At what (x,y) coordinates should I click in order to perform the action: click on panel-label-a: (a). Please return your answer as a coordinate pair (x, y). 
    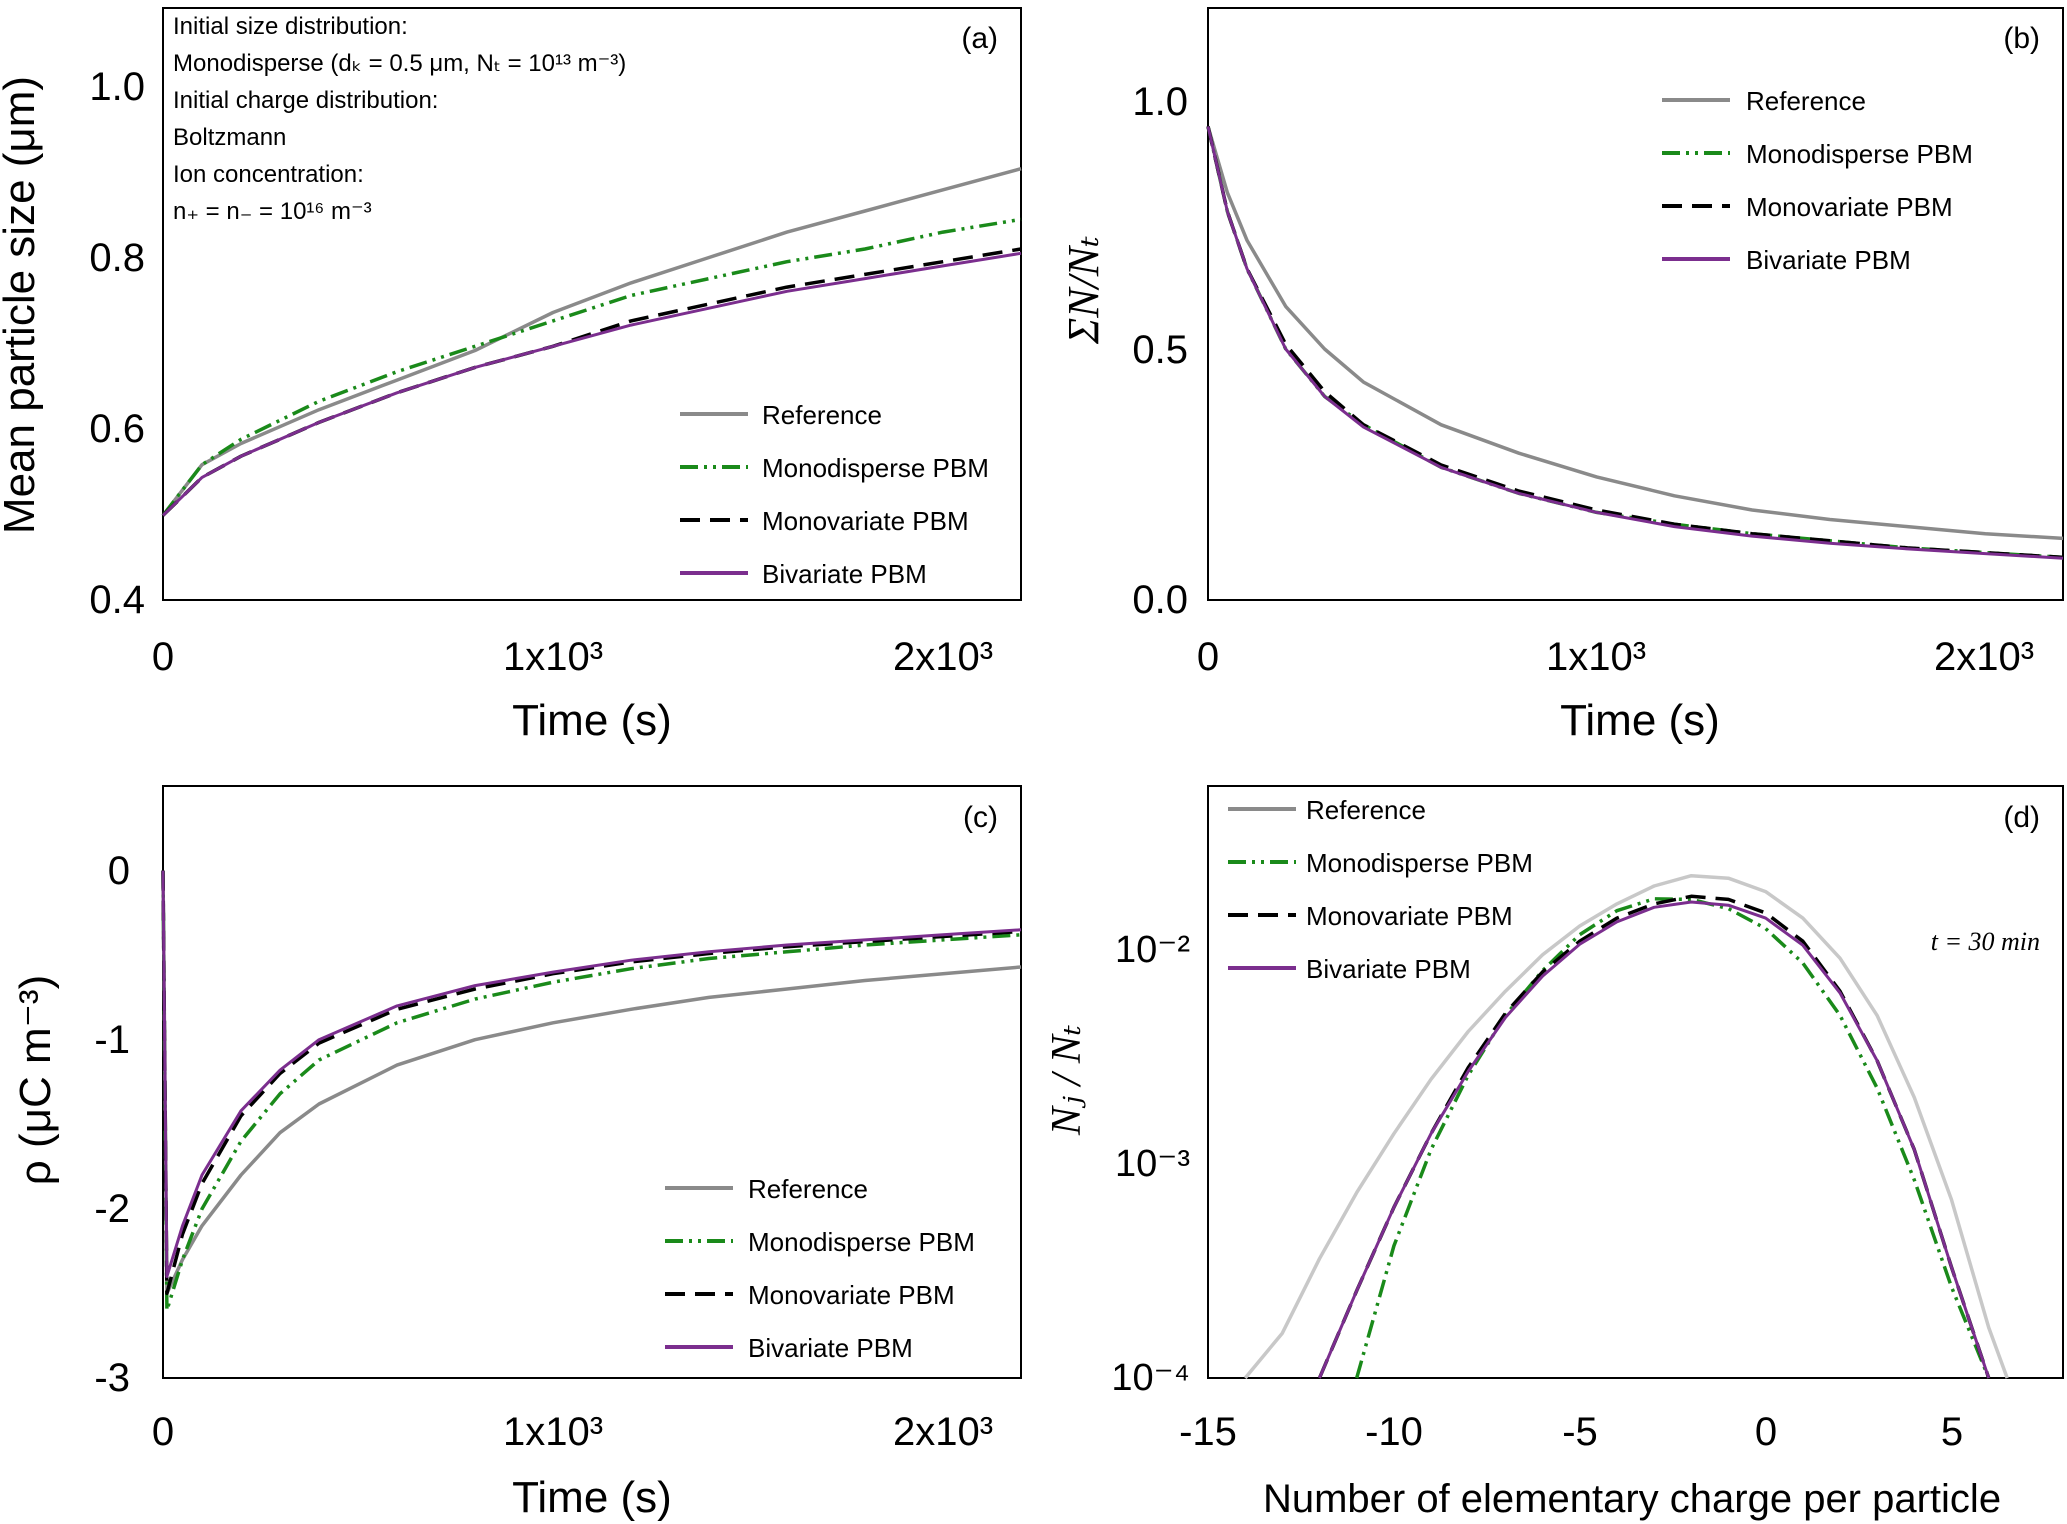
    Looking at the image, I should click on (979, 38).